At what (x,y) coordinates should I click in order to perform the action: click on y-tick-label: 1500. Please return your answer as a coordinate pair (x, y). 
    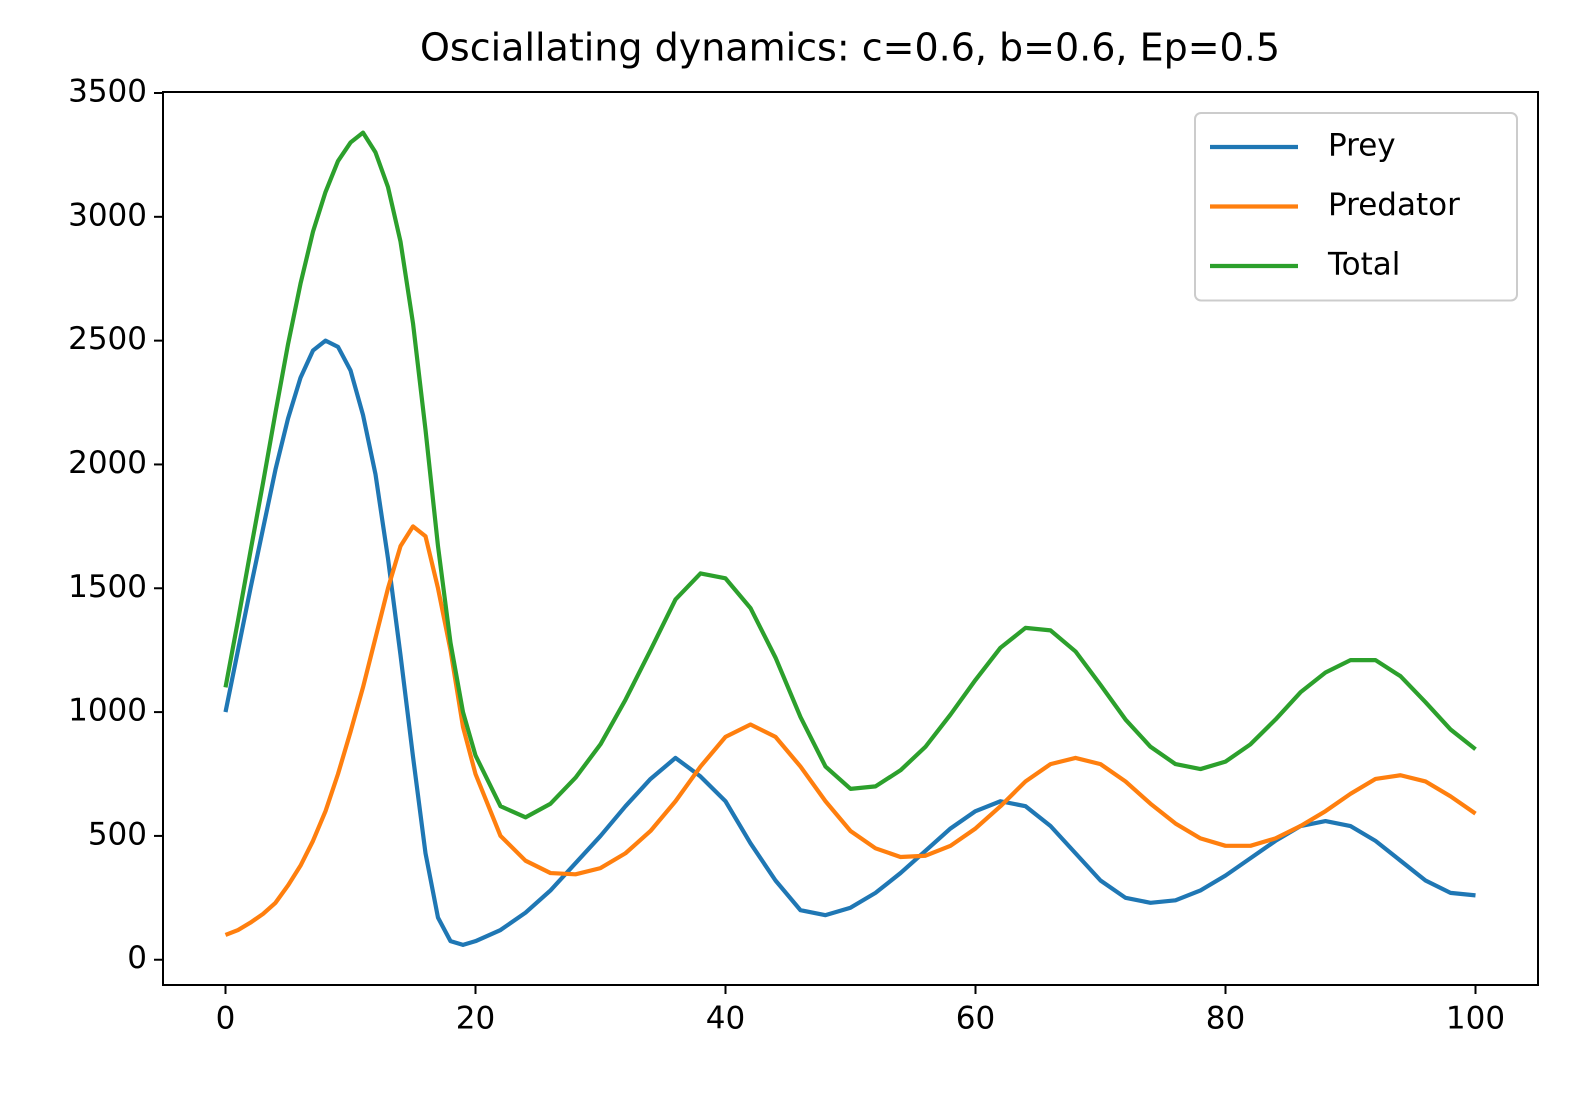
    Looking at the image, I should click on (107, 587).